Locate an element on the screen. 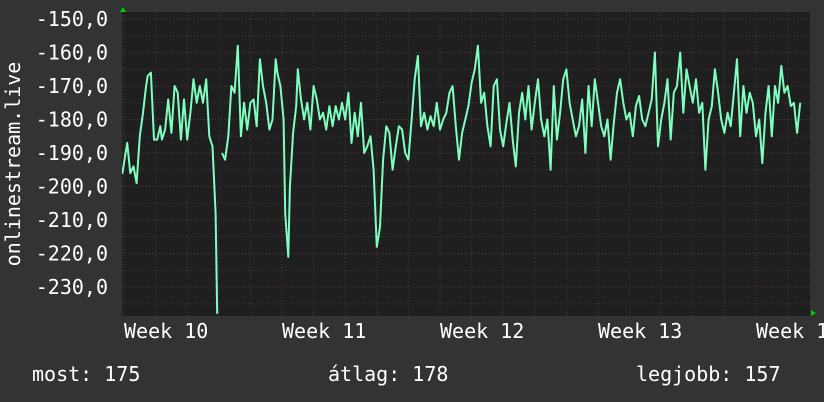 The height and width of the screenshot is (402, 824). x-axis-arrow is located at coordinates (813, 313).